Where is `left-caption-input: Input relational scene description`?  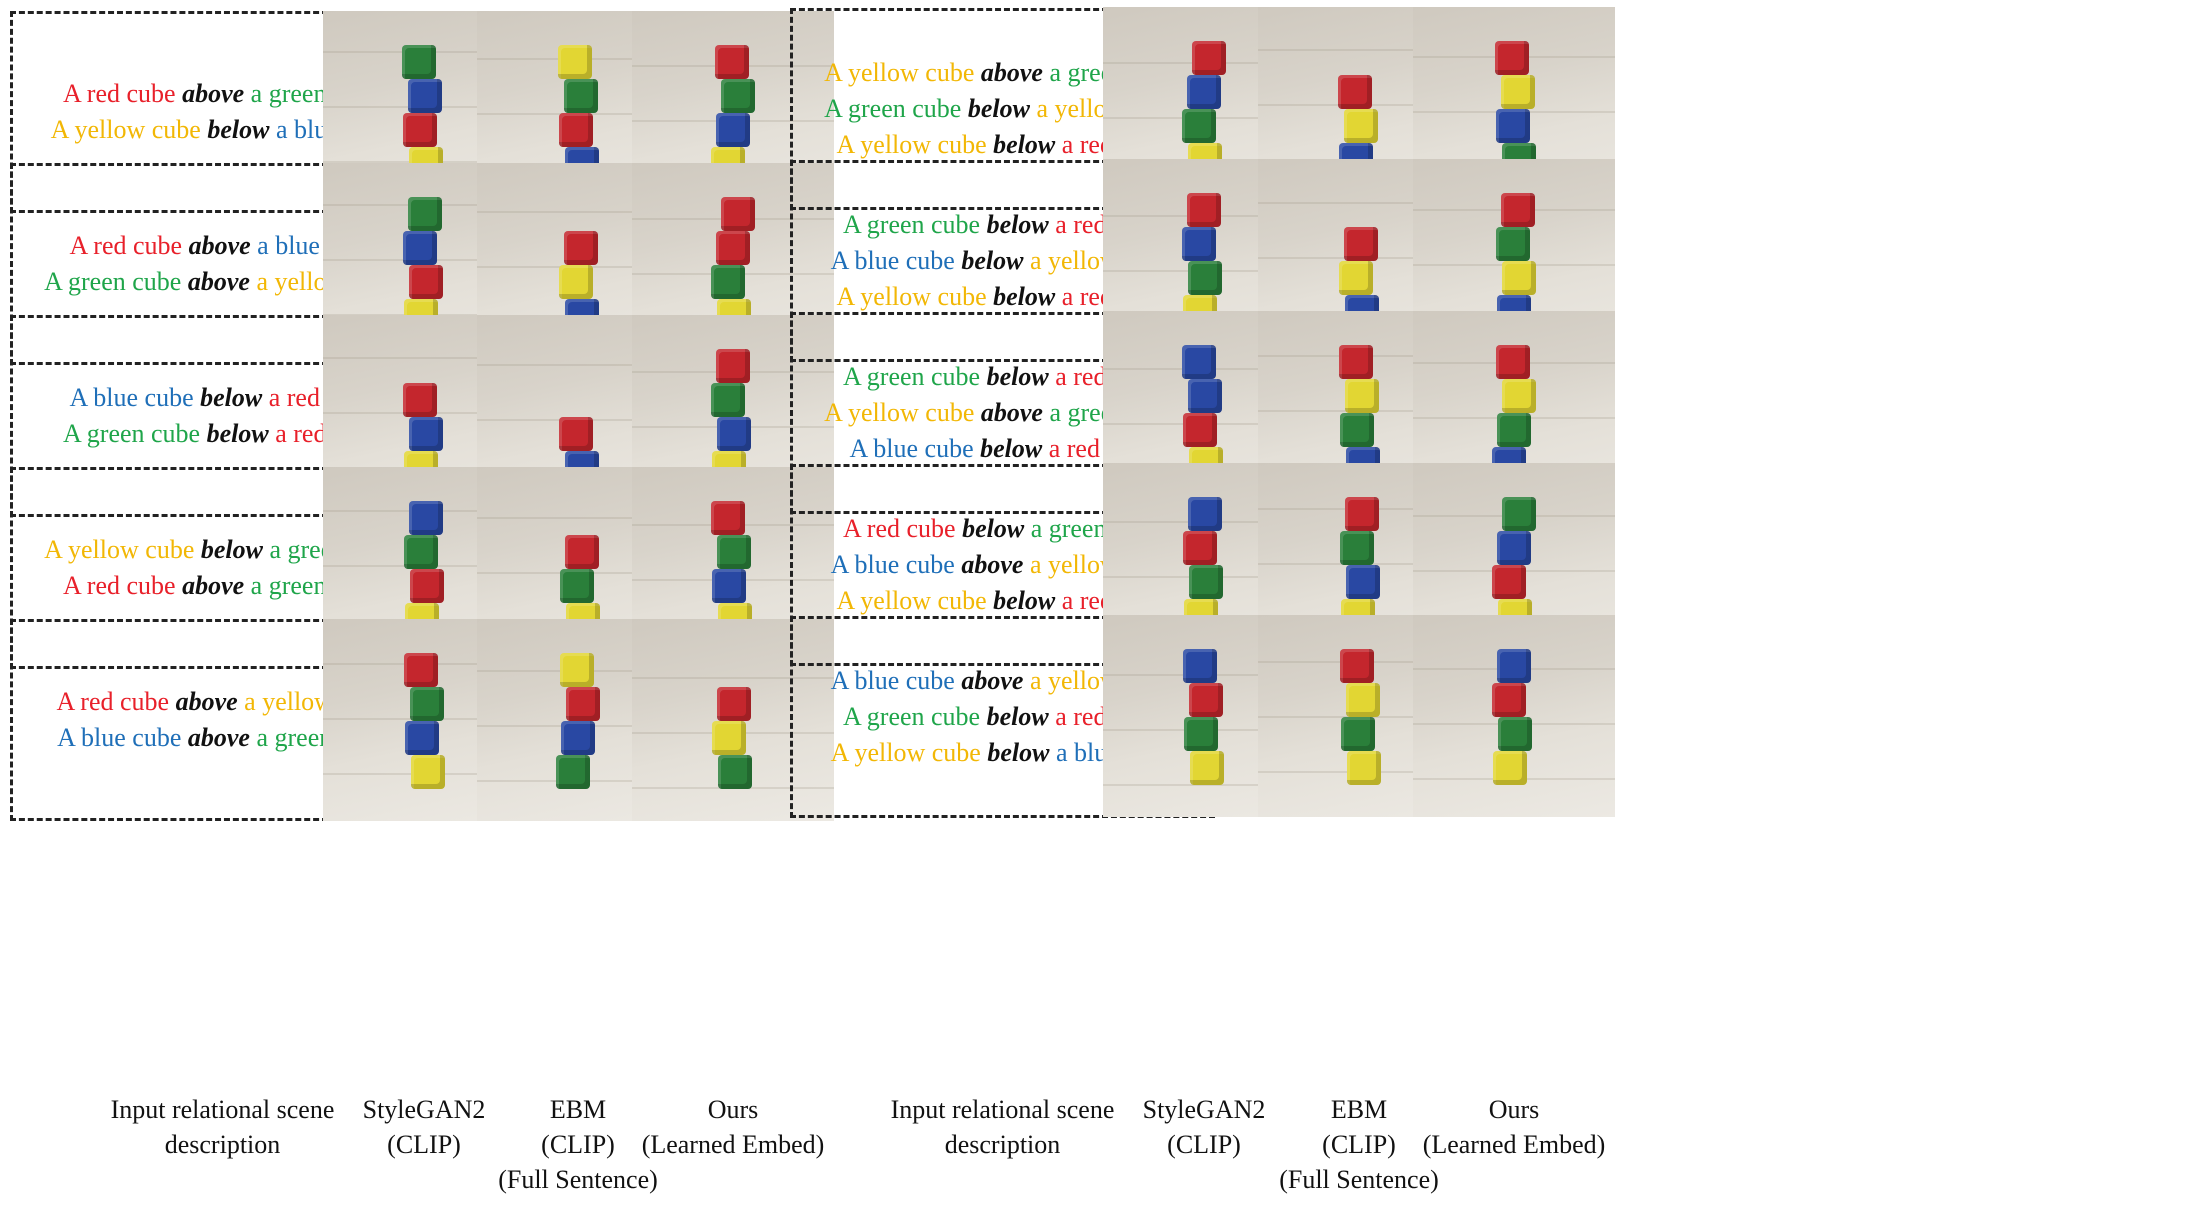
left-caption-input: Input relational scene description is located at coordinates (222, 1127).